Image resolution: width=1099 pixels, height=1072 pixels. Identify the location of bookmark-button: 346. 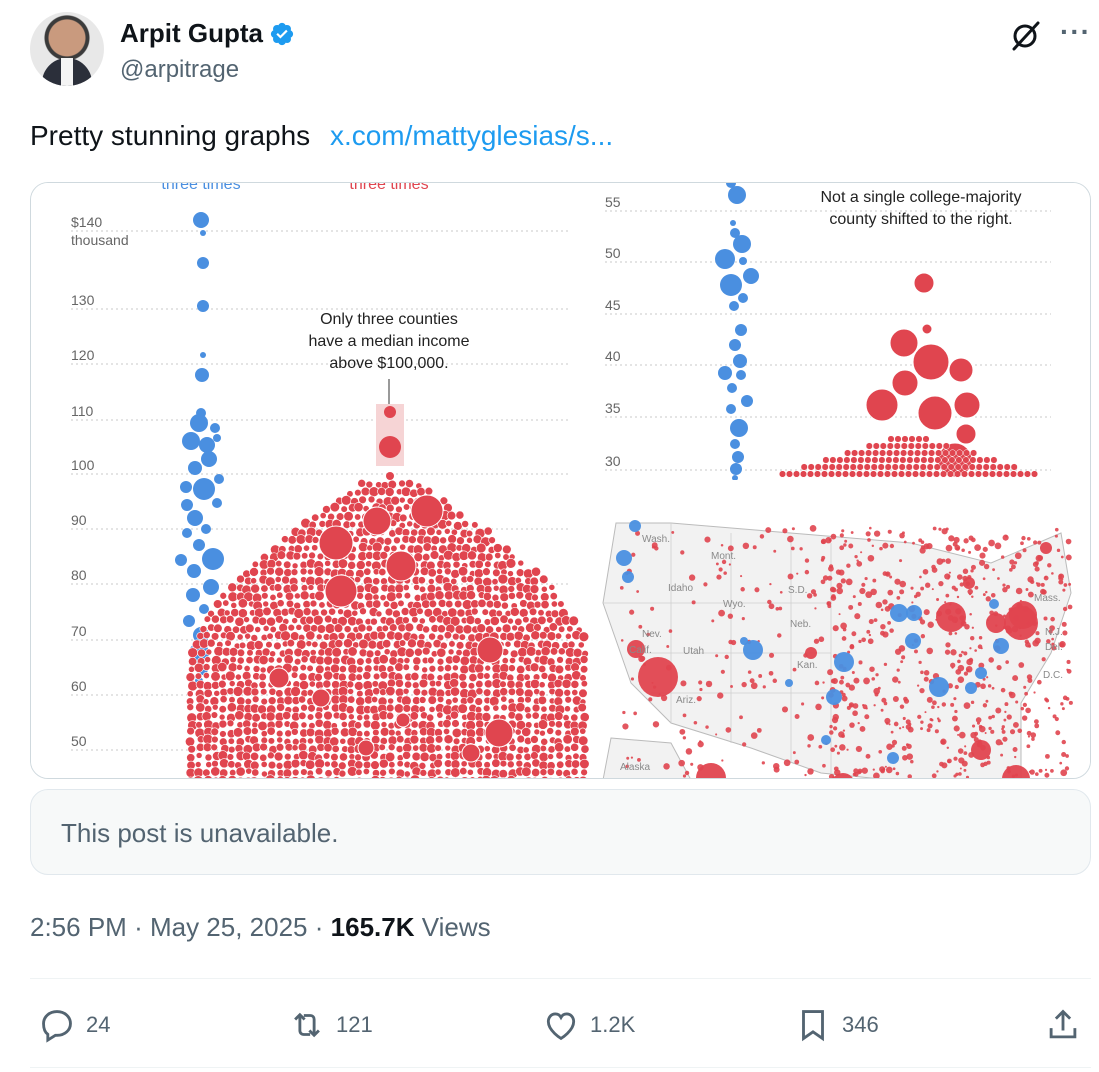
(836, 1025).